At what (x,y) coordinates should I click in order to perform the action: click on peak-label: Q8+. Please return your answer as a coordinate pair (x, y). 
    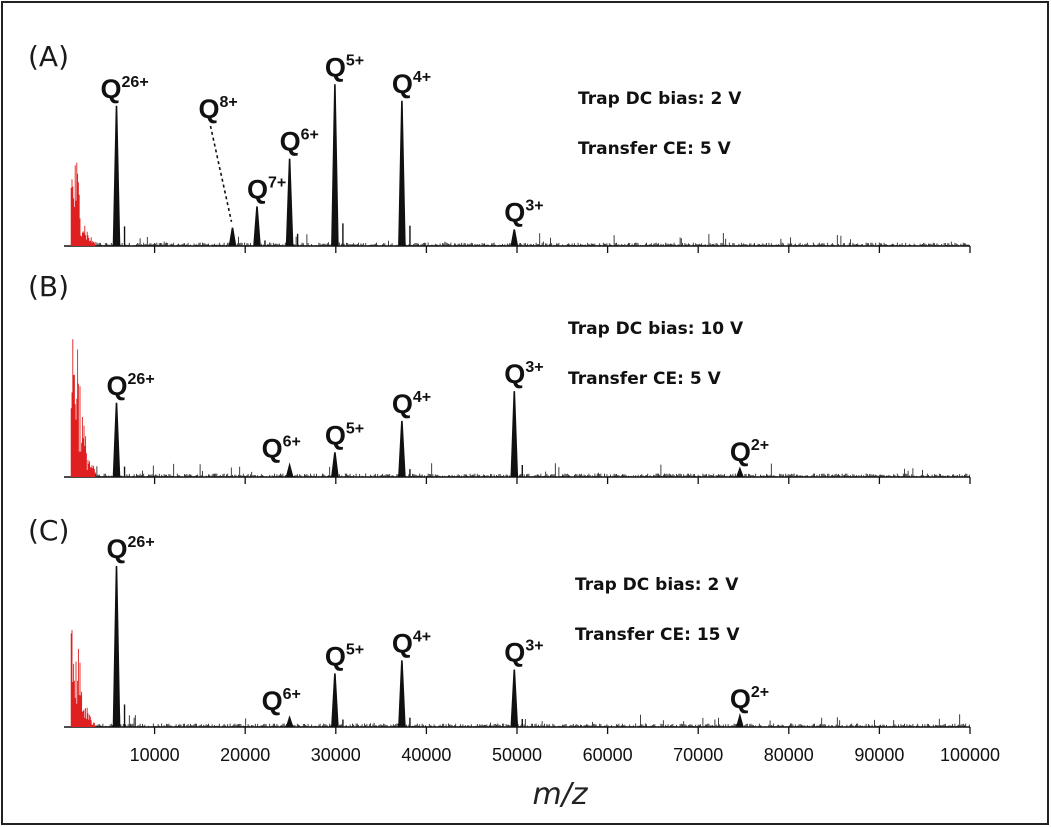
    Looking at the image, I should click on (218, 109).